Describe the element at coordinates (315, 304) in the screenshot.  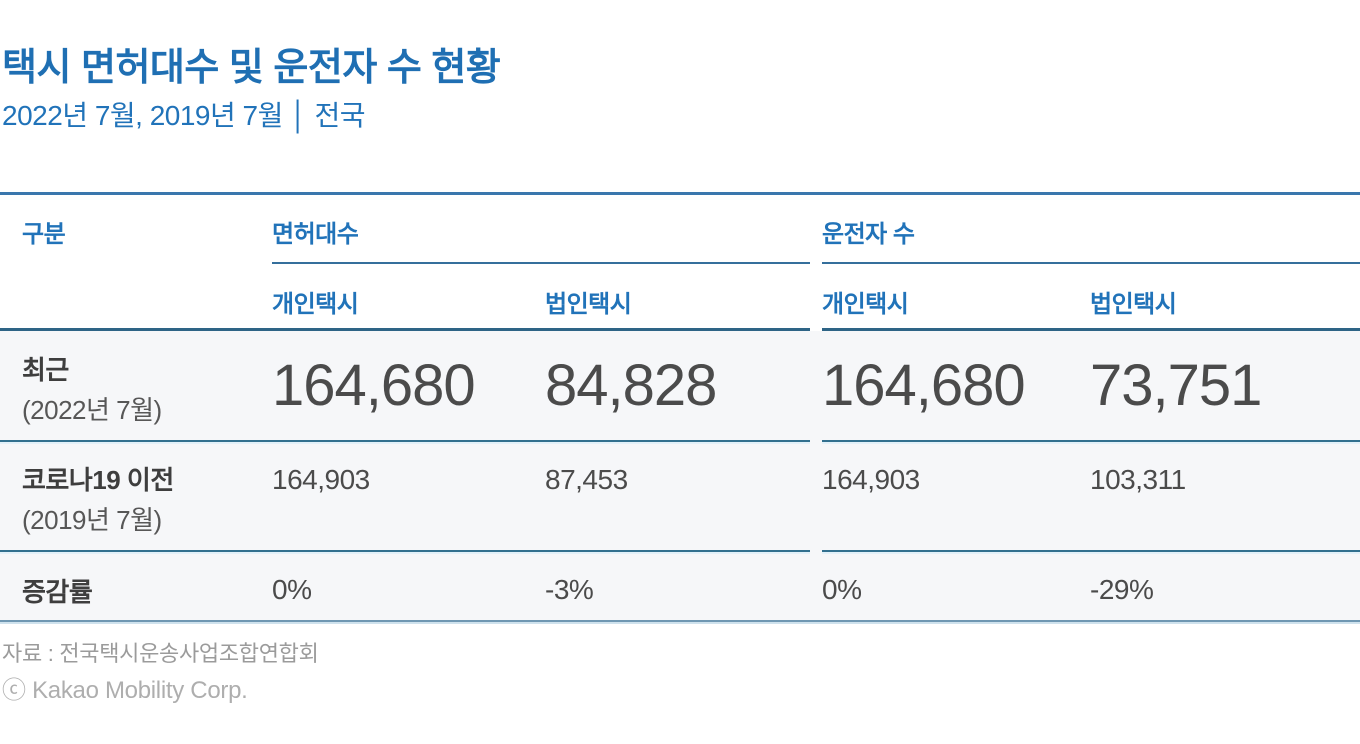
I see `subheader-license-individual-taxi: 개인택시` at that location.